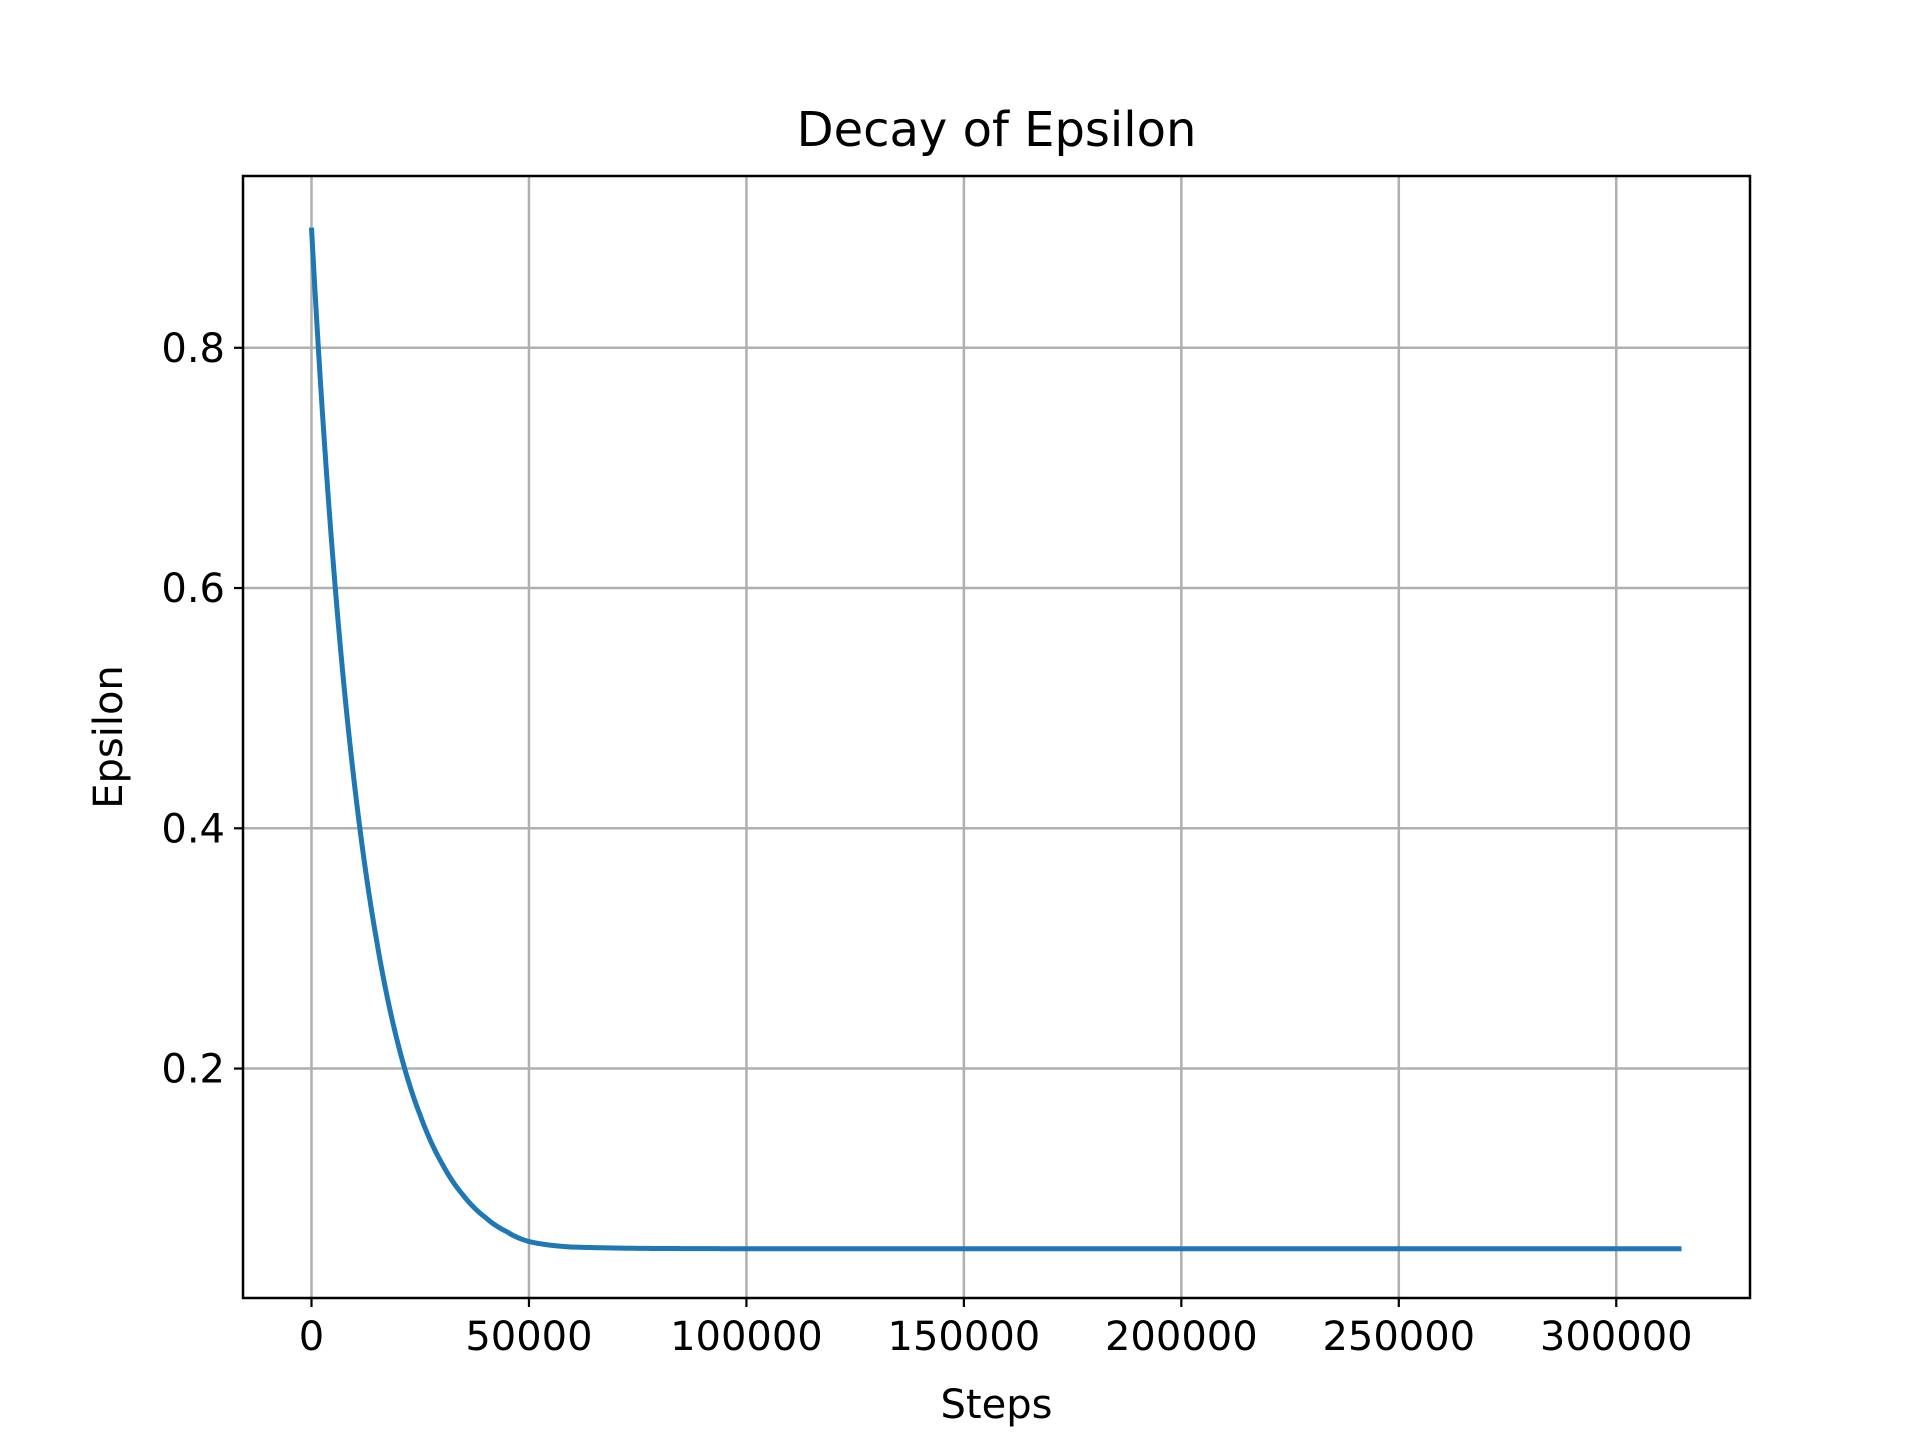 The width and height of the screenshot is (1920, 1440). Describe the element at coordinates (311, 1337) in the screenshot. I see `x-tick-label: 0` at that location.